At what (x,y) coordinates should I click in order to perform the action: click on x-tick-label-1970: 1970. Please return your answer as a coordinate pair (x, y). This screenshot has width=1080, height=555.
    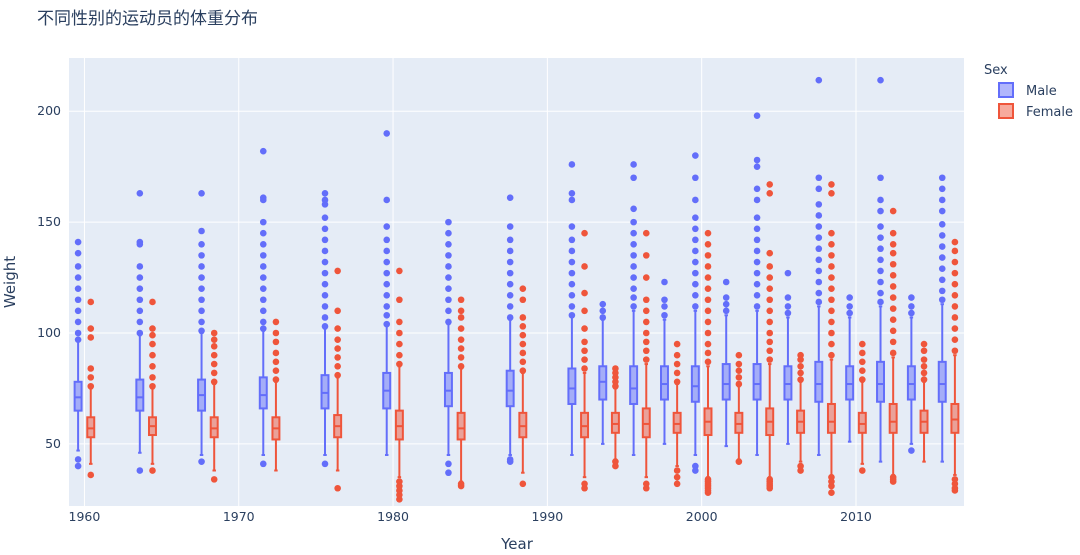
    Looking at the image, I should click on (239, 516).